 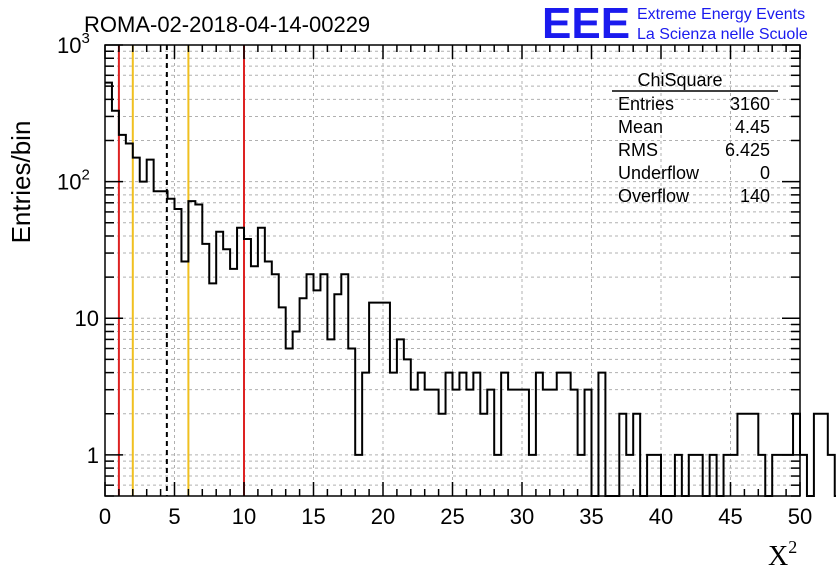 I want to click on x-tick-label: 0, so click(x=105, y=516).